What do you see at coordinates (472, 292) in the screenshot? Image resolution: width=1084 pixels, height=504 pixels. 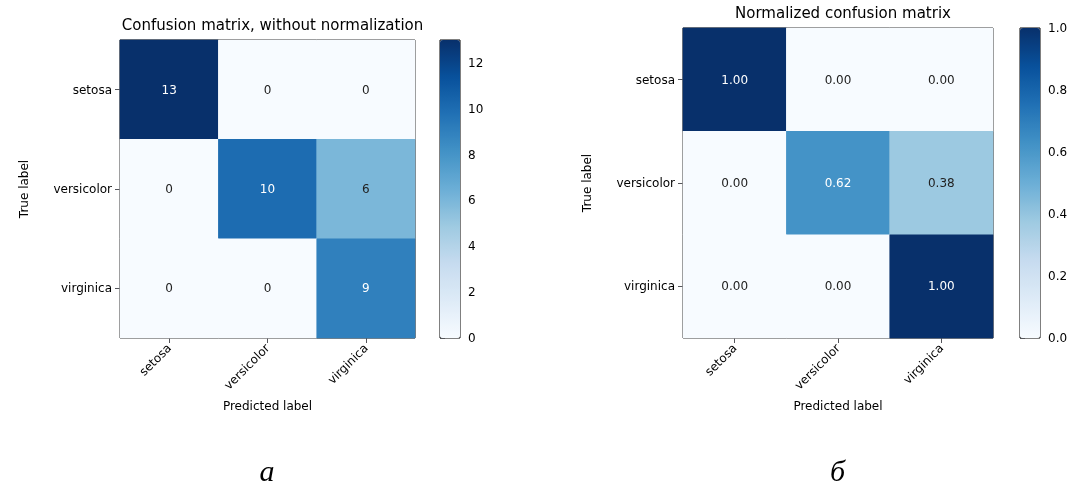 I see `color-bar-label: 2` at bounding box center [472, 292].